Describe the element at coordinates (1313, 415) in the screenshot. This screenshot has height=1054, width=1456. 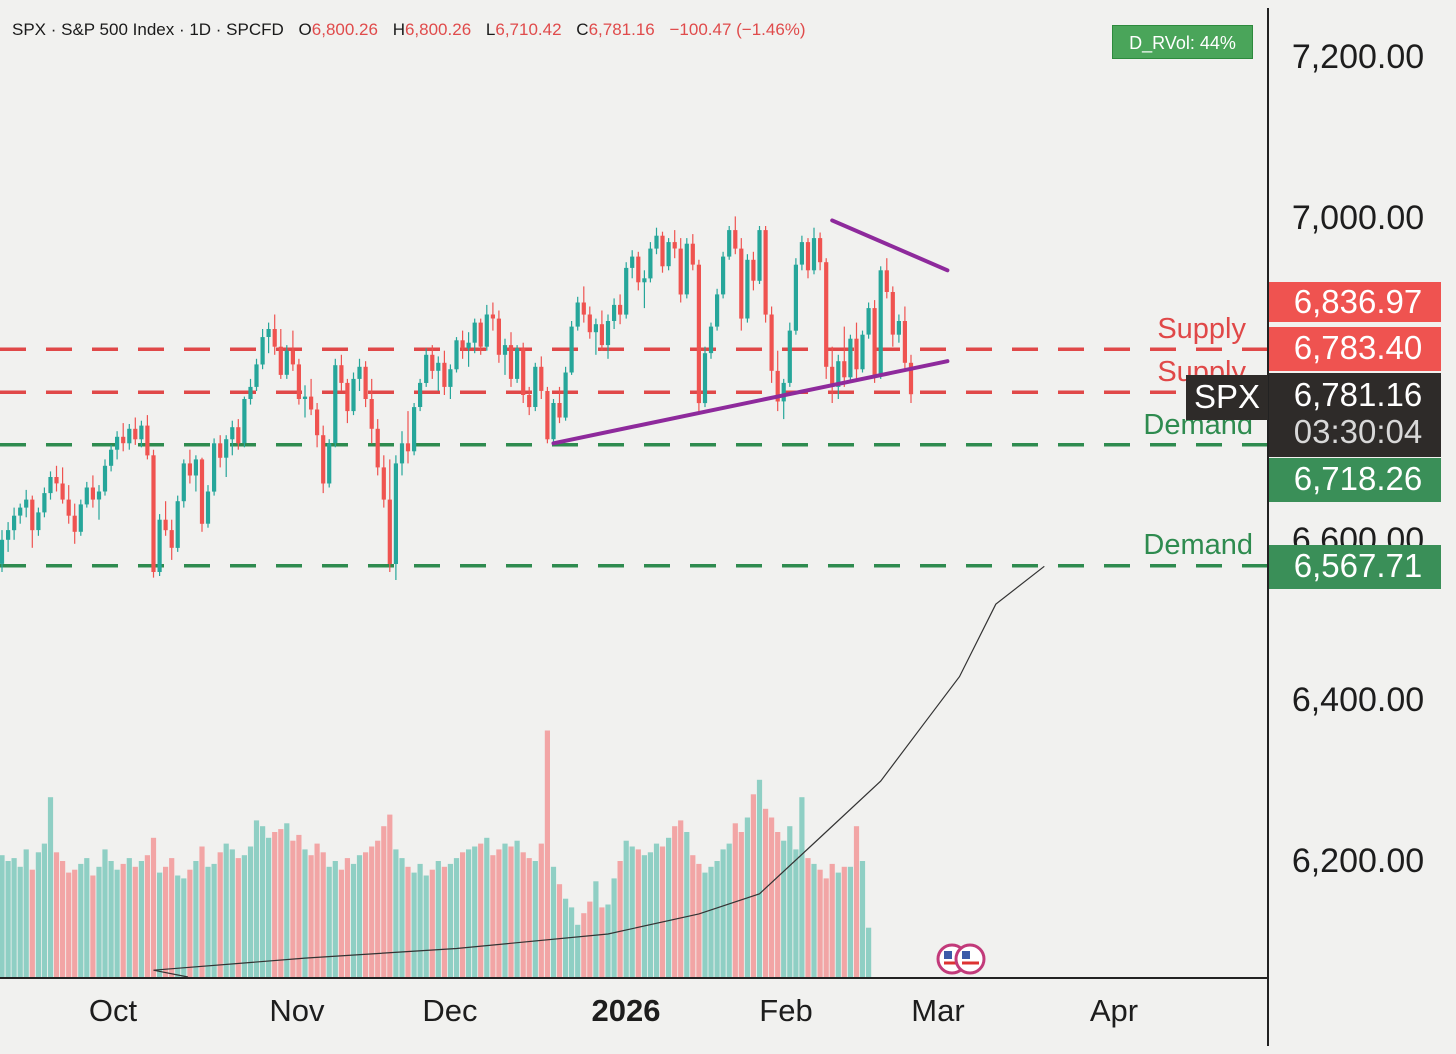
I see `current-price-tag: SPX 6,781.16 03:30:04` at that location.